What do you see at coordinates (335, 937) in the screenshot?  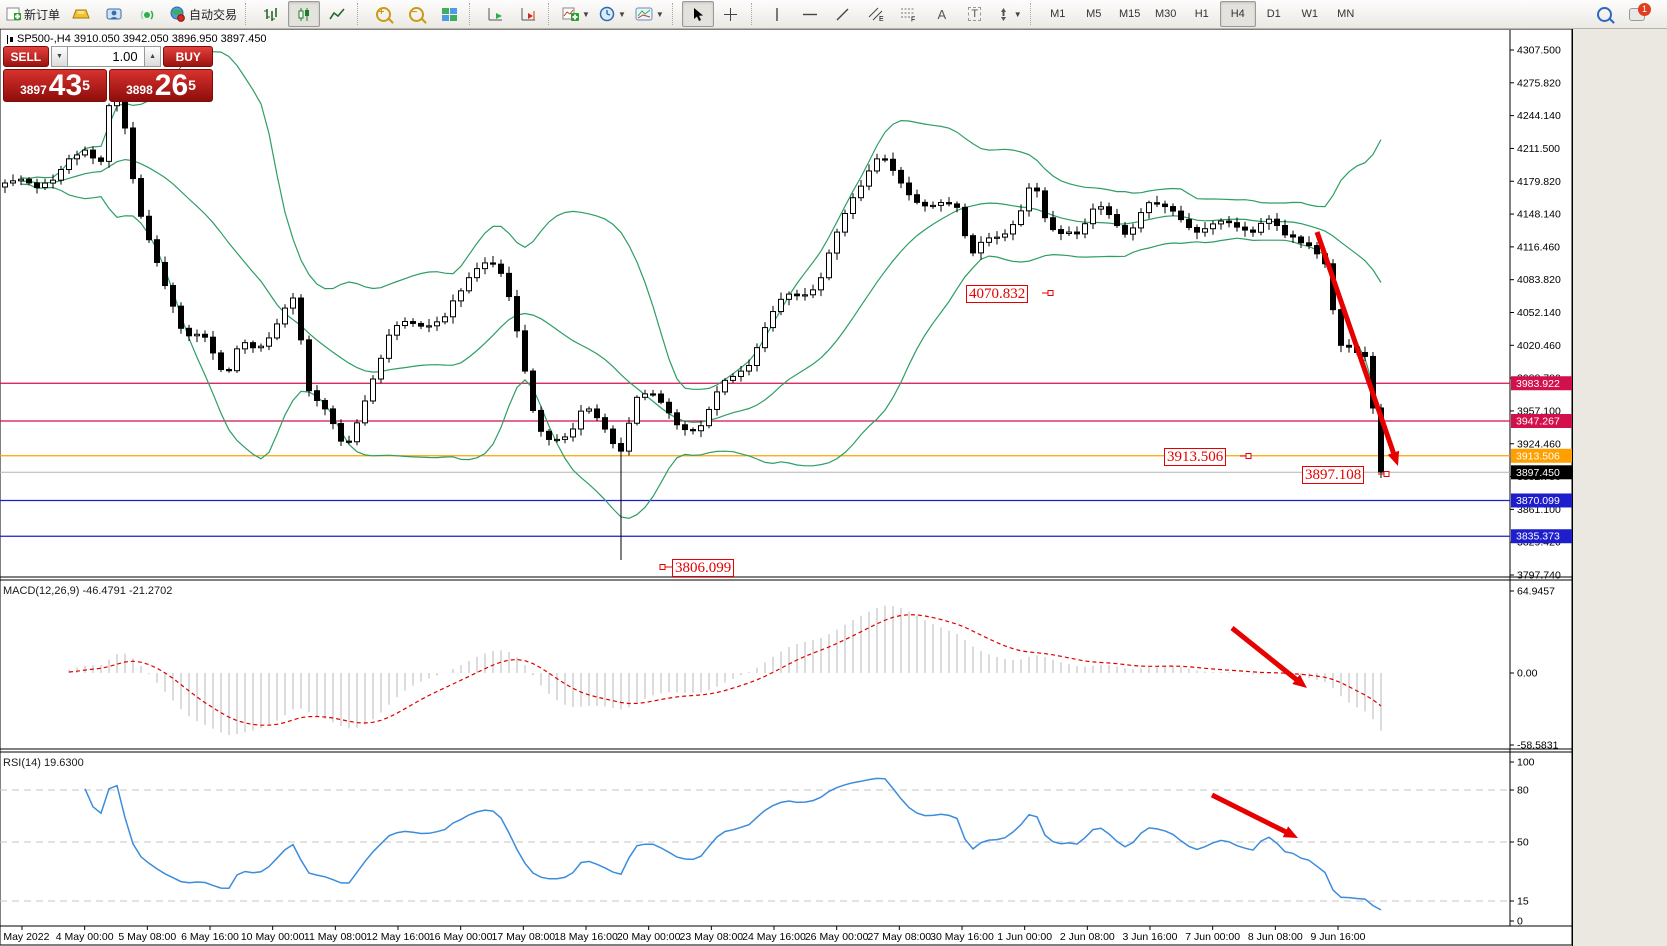 I see `svg-text: 11 May 08:00` at bounding box center [335, 937].